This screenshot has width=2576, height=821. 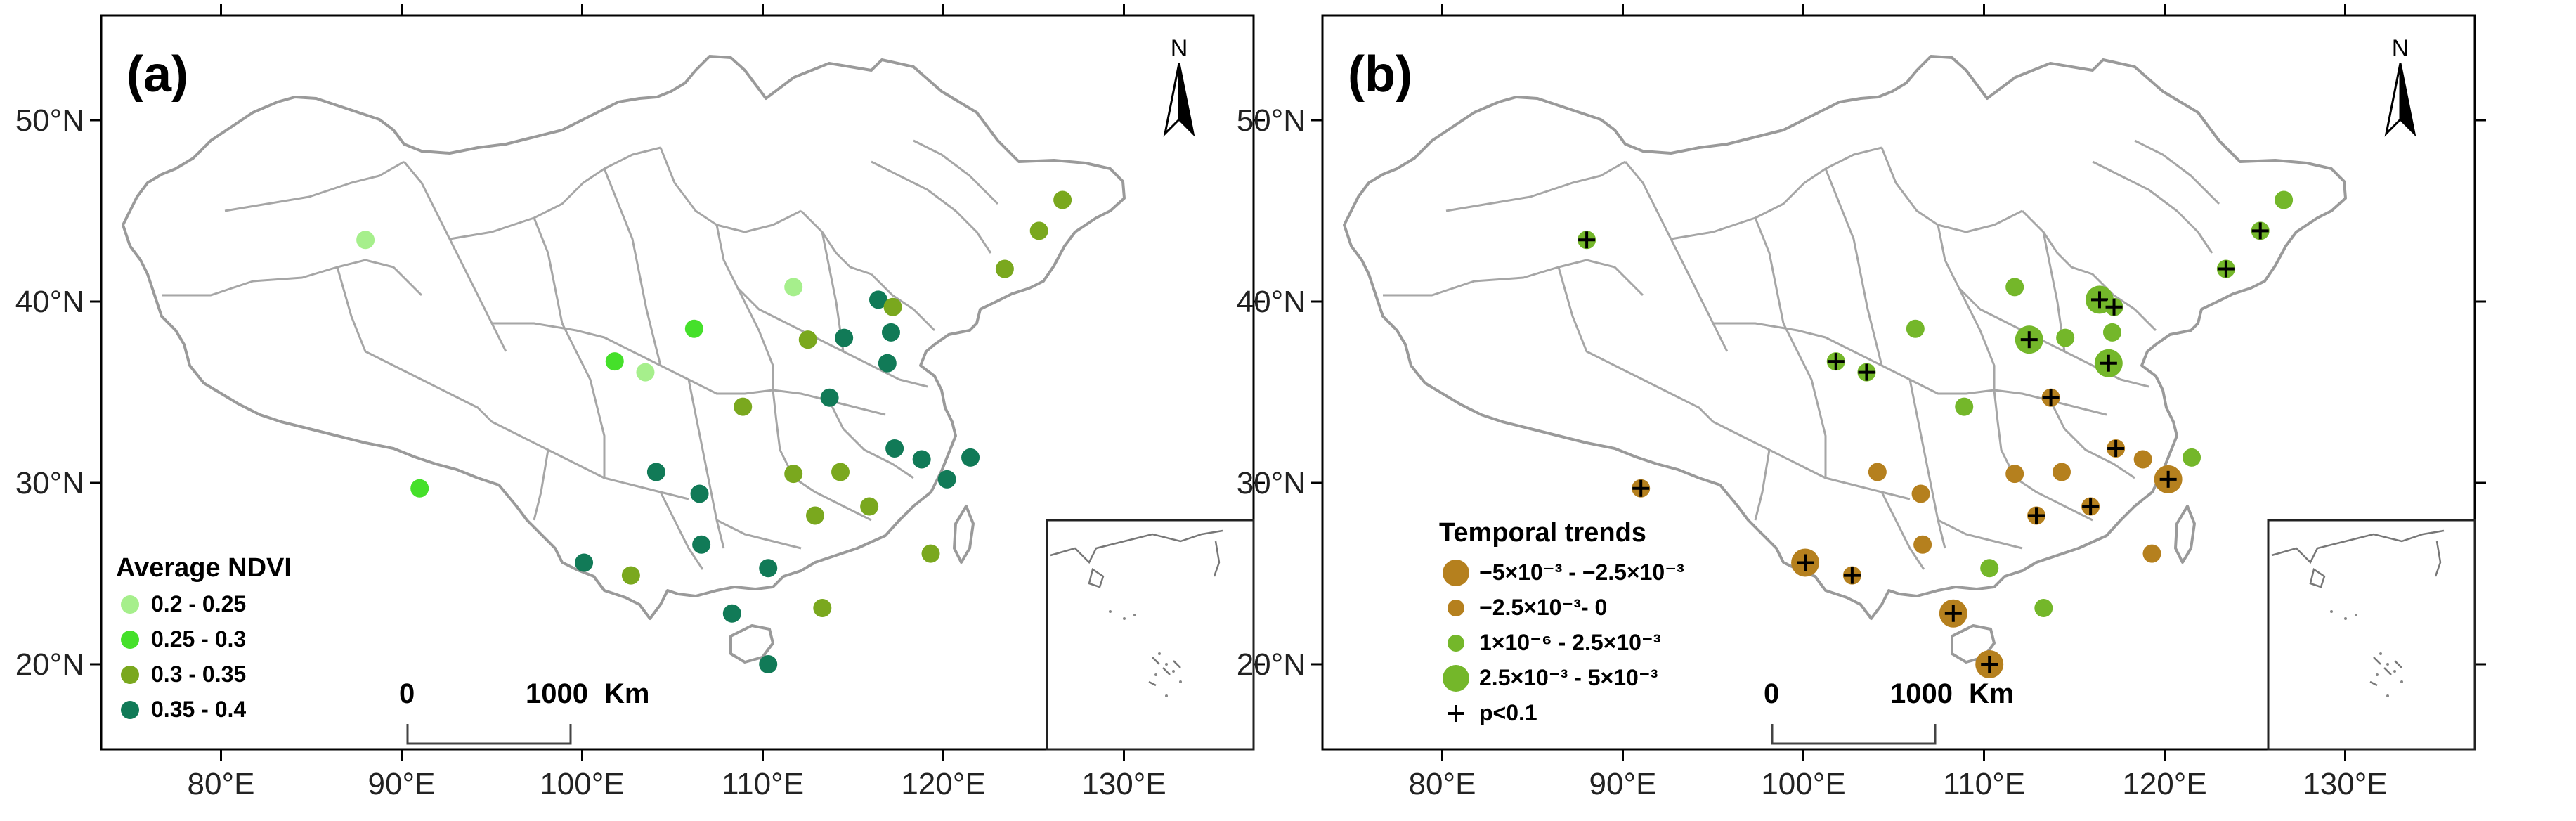 What do you see at coordinates (1271, 302) in the screenshot?
I see `lat-tick-label: 40°N` at bounding box center [1271, 302].